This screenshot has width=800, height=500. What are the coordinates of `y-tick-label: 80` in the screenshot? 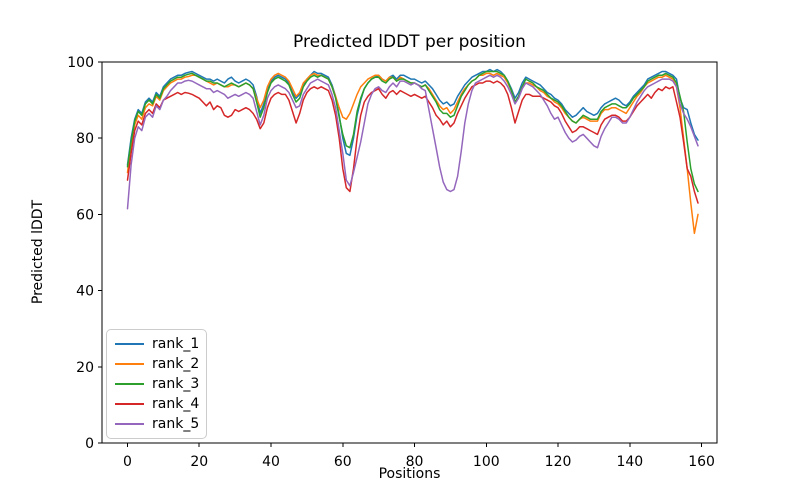 It's located at (85, 139).